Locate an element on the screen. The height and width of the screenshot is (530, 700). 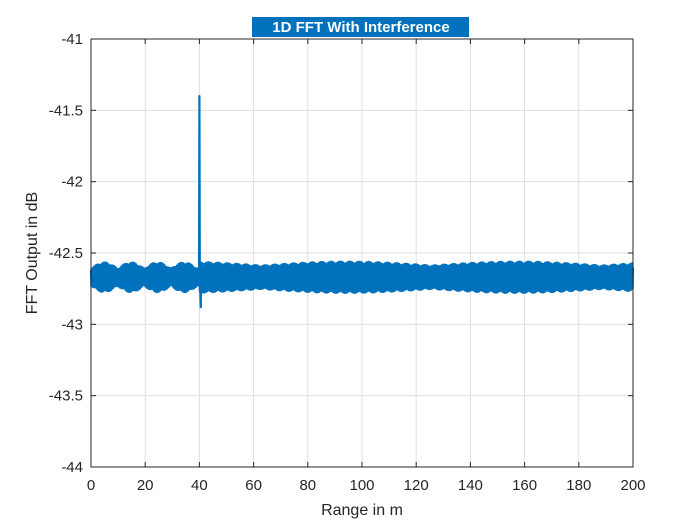
title-background is located at coordinates (360, 27).